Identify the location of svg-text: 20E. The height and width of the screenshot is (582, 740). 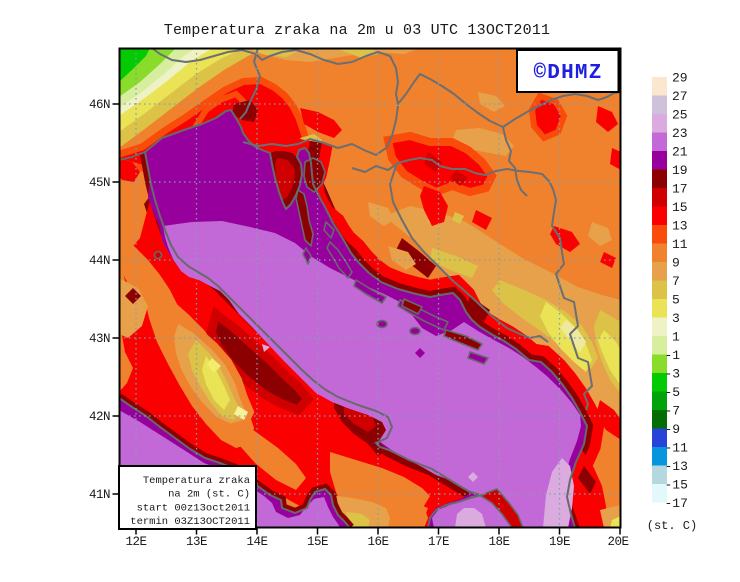
(617, 542).